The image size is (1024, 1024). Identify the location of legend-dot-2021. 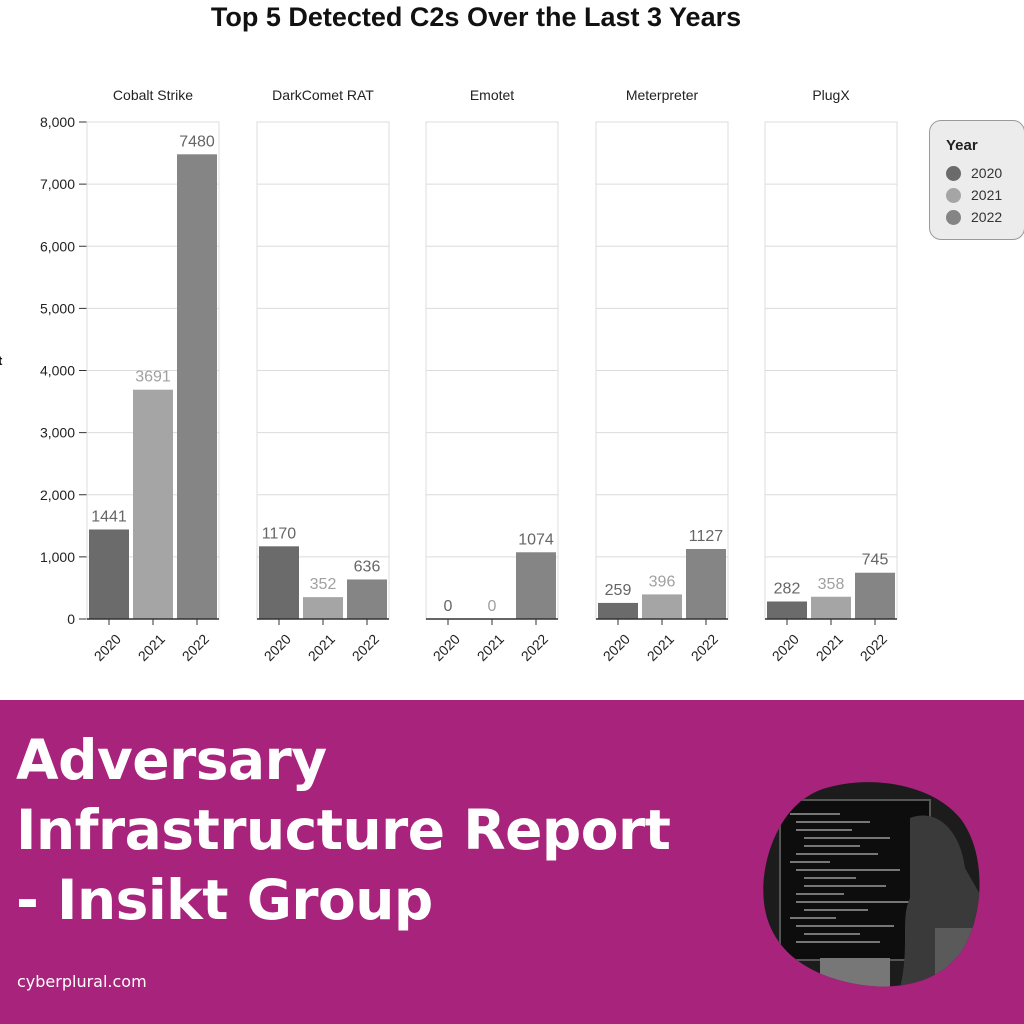
(953, 195).